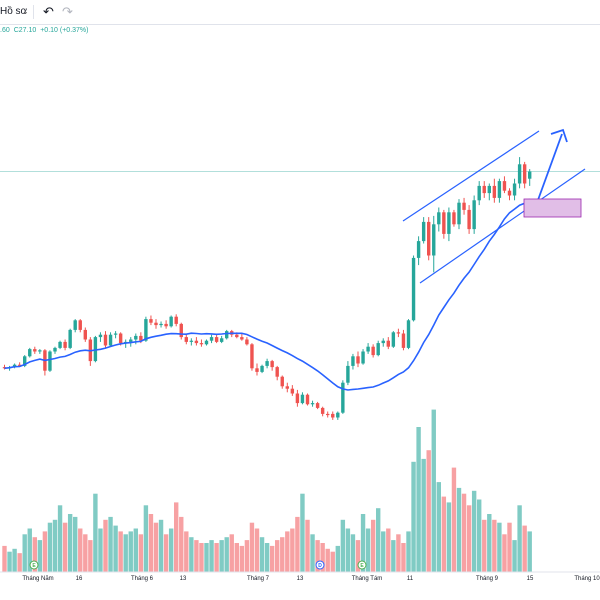 This screenshot has width=600, height=600. What do you see at coordinates (300, 12) in the screenshot?
I see `chart-toolbar: Hồ sơ ⌄ ↶ ↷` at bounding box center [300, 12].